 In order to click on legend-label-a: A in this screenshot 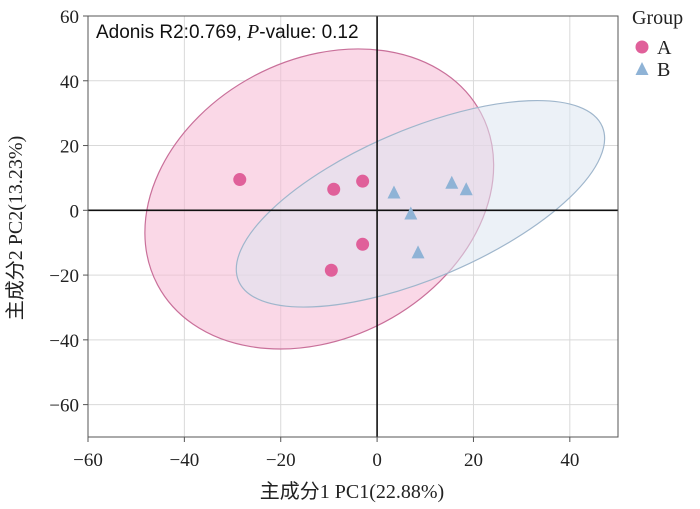, I will do `click(664, 48)`.